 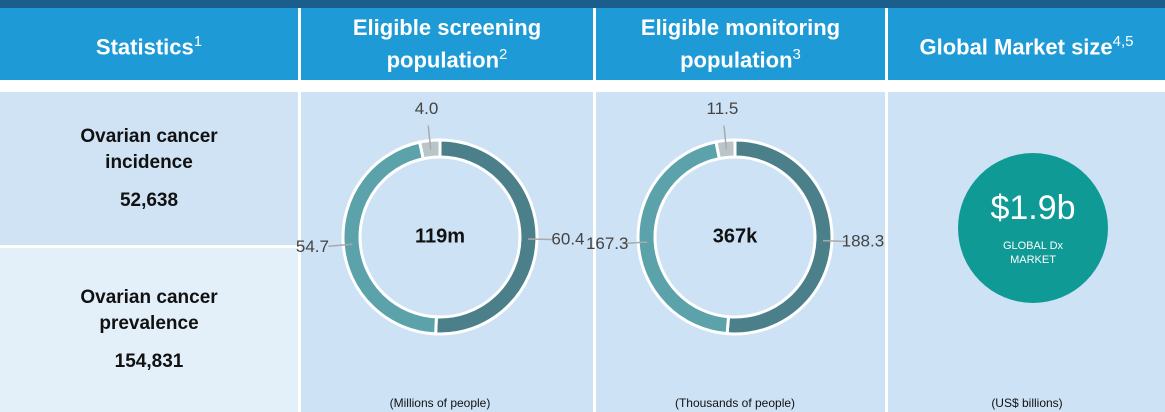 What do you see at coordinates (144, 47) in the screenshot?
I see `header-text: Statistics` at bounding box center [144, 47].